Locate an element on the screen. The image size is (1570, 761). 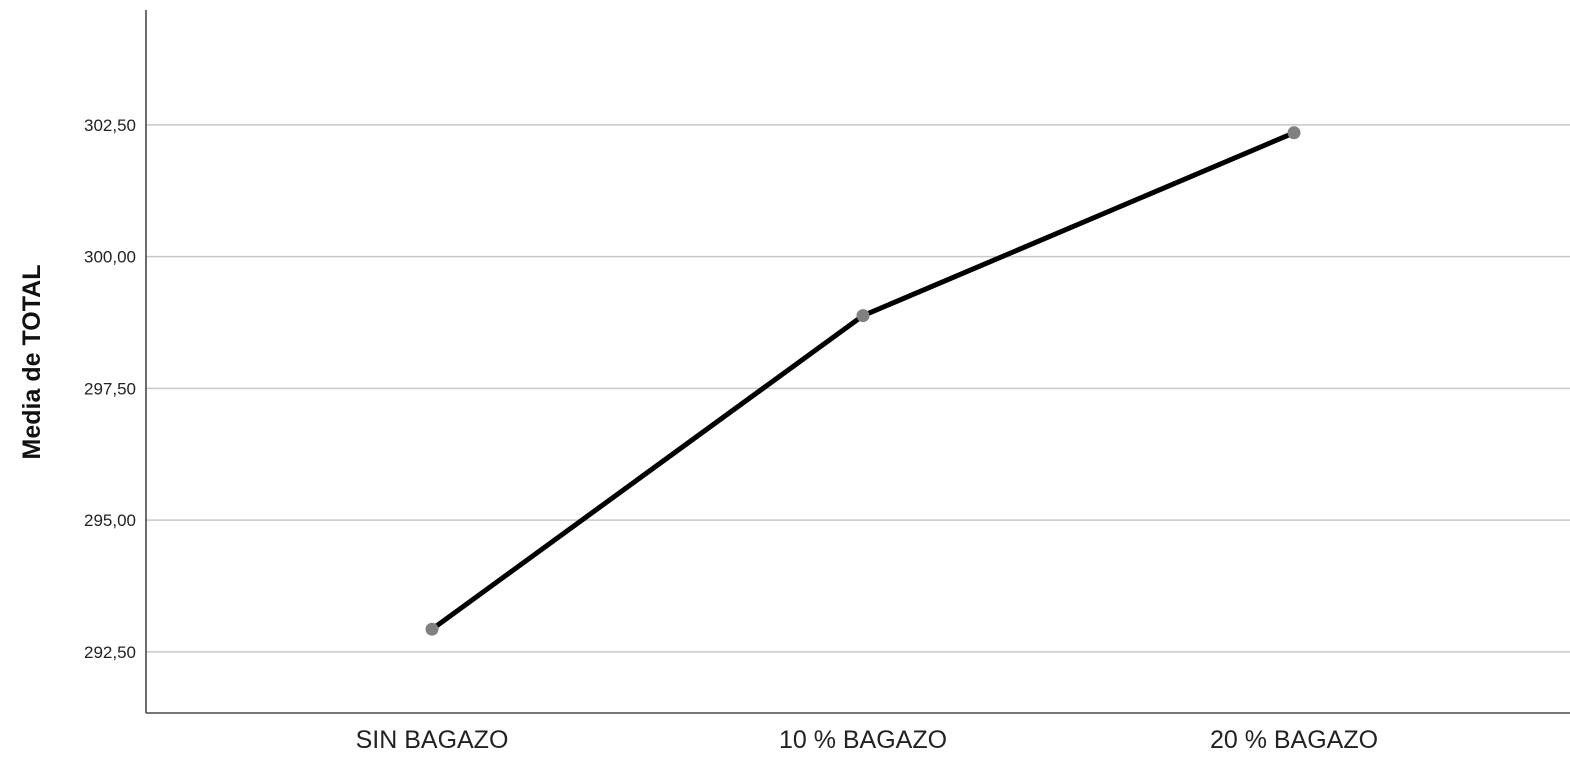
x-category-label: SIN BAGAZO is located at coordinates (432, 740).